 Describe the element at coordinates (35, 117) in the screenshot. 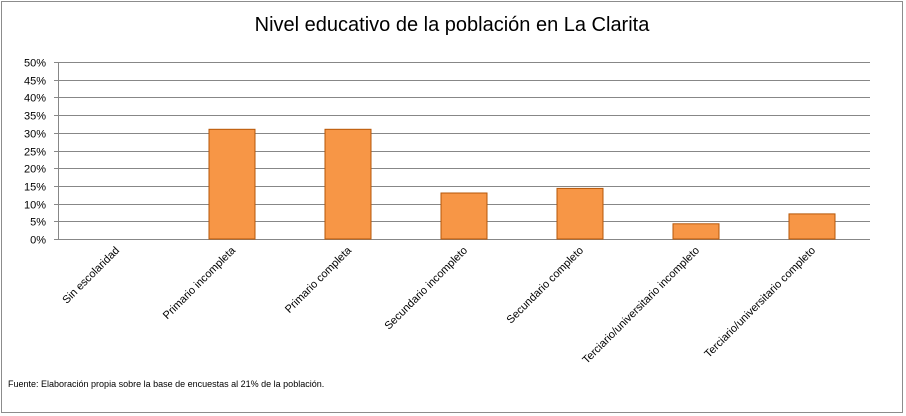

I see `y-tick-label: 35%` at that location.